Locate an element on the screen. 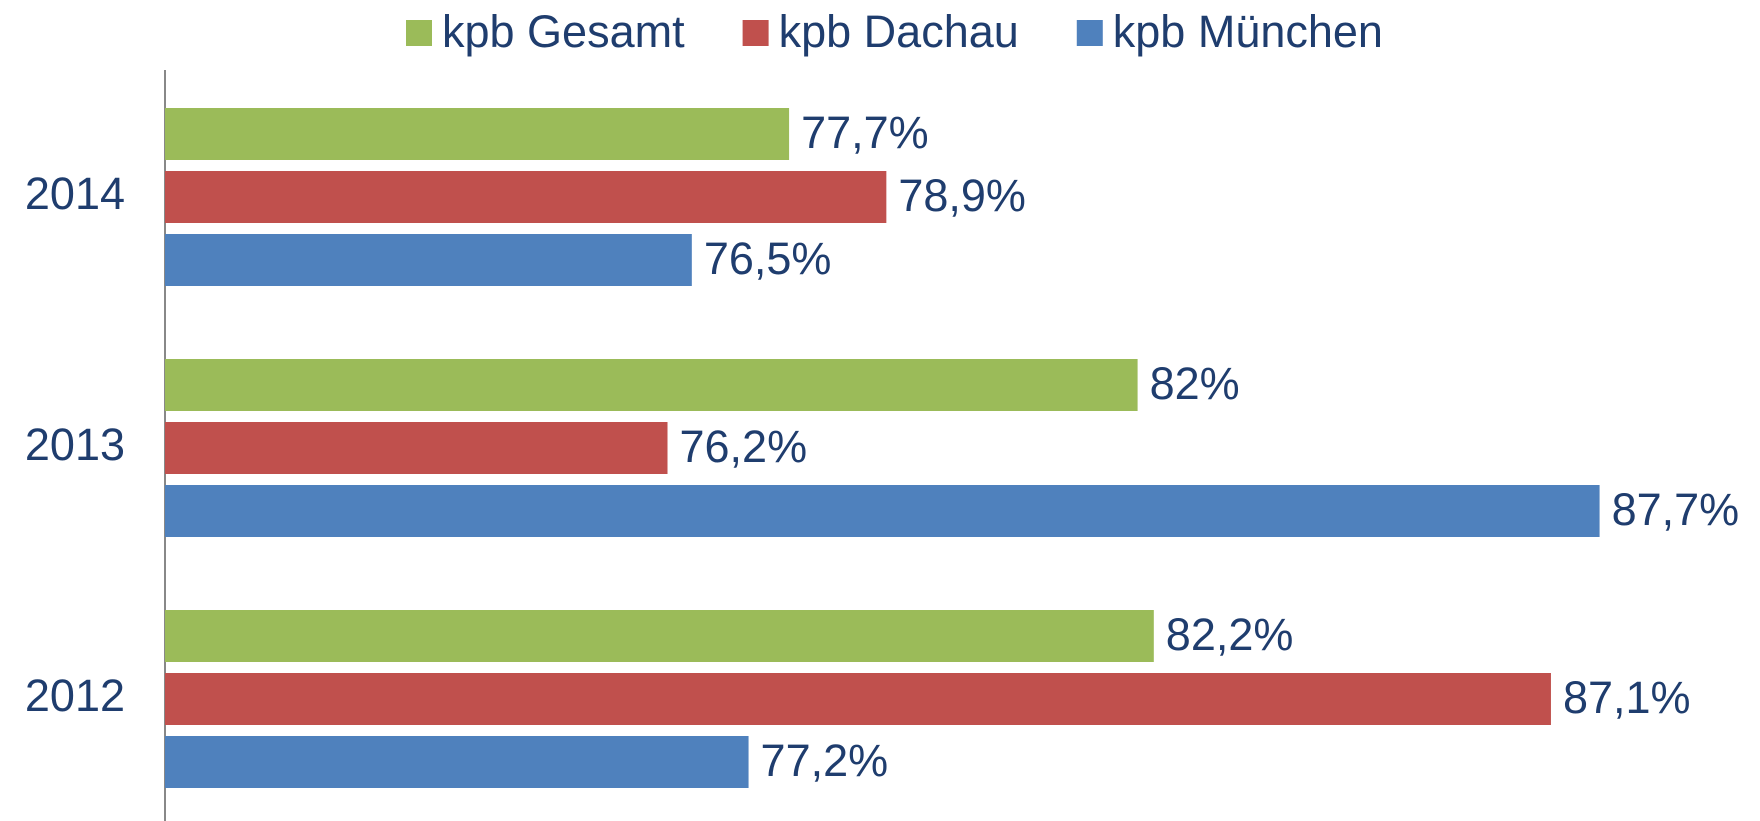 The image size is (1760, 821). data-label: 78,9% is located at coordinates (962, 195).